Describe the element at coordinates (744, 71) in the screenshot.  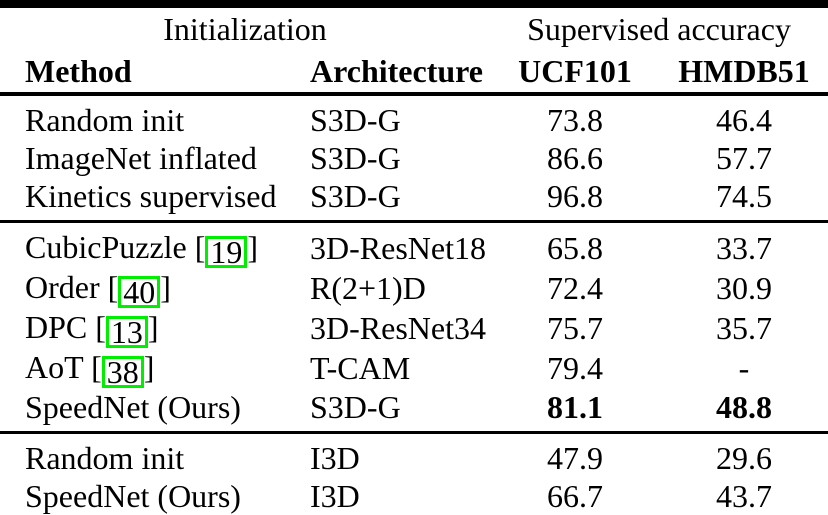
I see `column-header-hmdb51: HMDB51` at that location.